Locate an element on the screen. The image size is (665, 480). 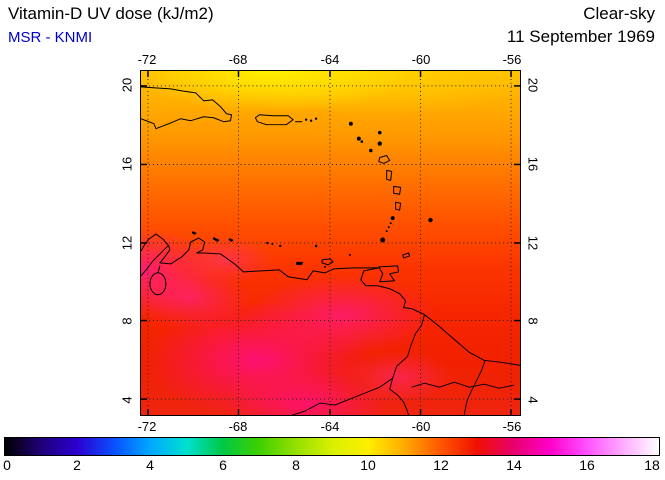
lon-tick-label-bottom: -60 is located at coordinates (421, 426).